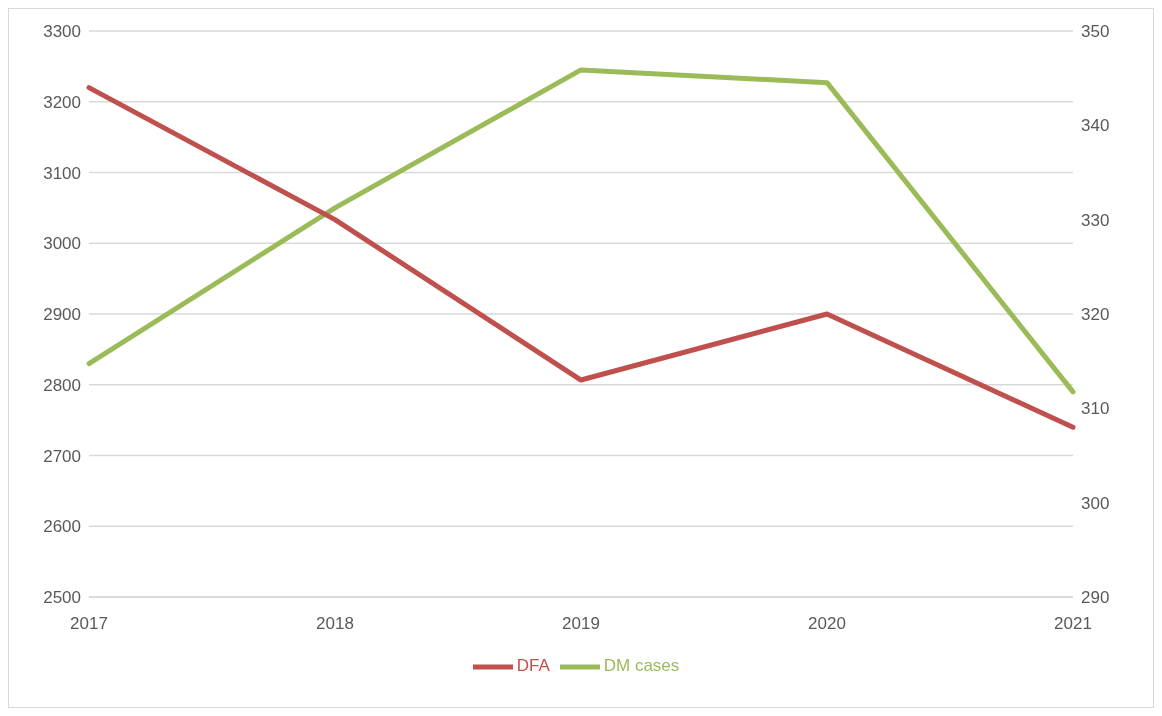 This screenshot has height=716, width=1162. Describe the element at coordinates (62, 385) in the screenshot. I see `y-tick-label: 2800` at that location.